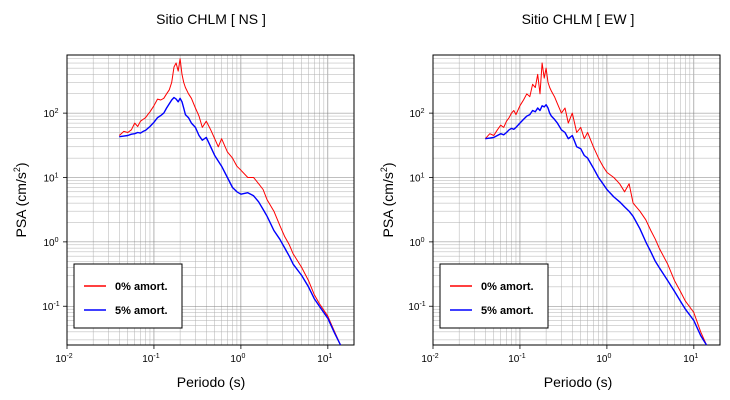 This screenshot has height=400, width=730. What do you see at coordinates (578, 19) in the screenshot?
I see `chart-title: Sitio CHLM [ EW ]` at bounding box center [578, 19].